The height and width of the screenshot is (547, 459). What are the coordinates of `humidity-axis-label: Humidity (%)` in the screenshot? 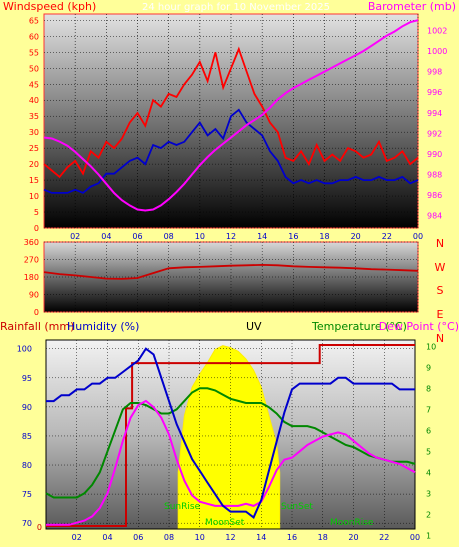 It's located at (103, 326).